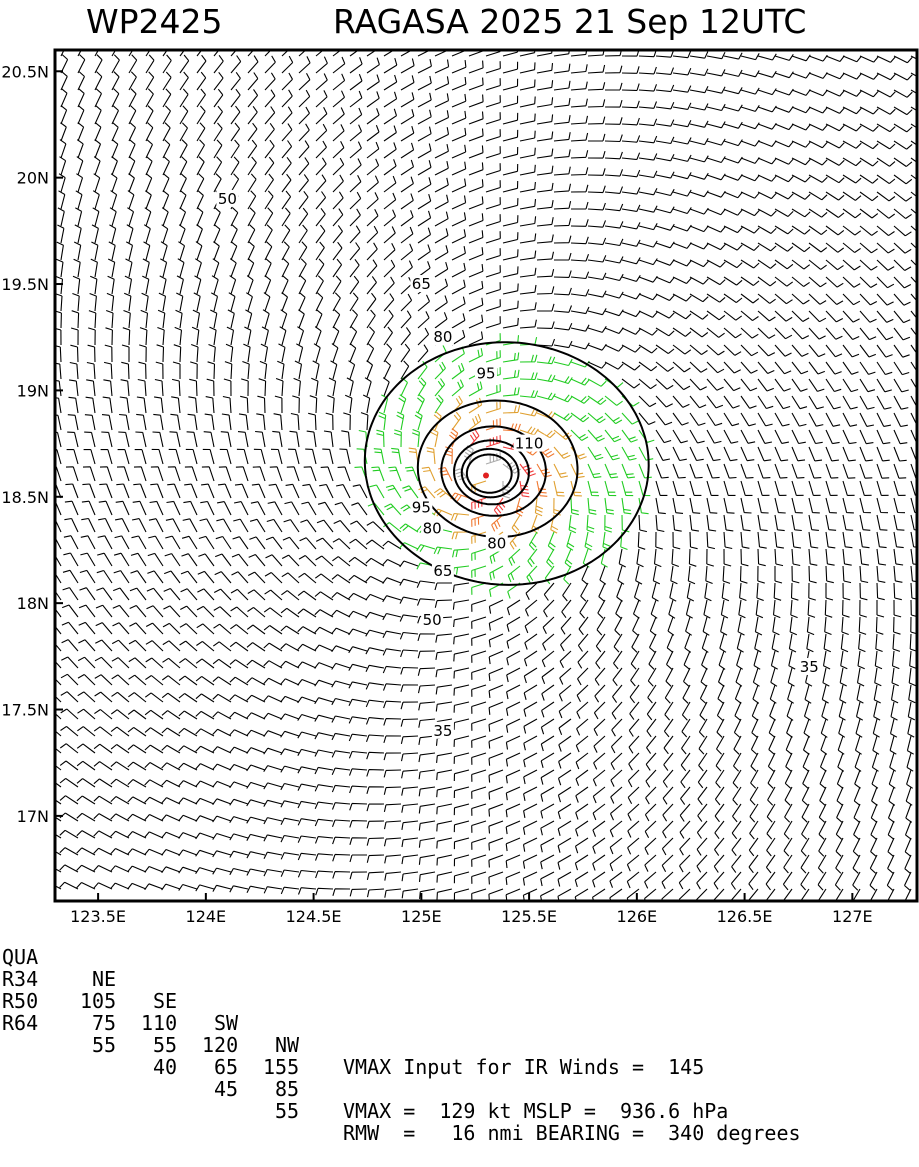 This screenshot has height=1167, width=919. What do you see at coordinates (281, 1067) in the screenshot?
I see `r34-nw: 155` at bounding box center [281, 1067].